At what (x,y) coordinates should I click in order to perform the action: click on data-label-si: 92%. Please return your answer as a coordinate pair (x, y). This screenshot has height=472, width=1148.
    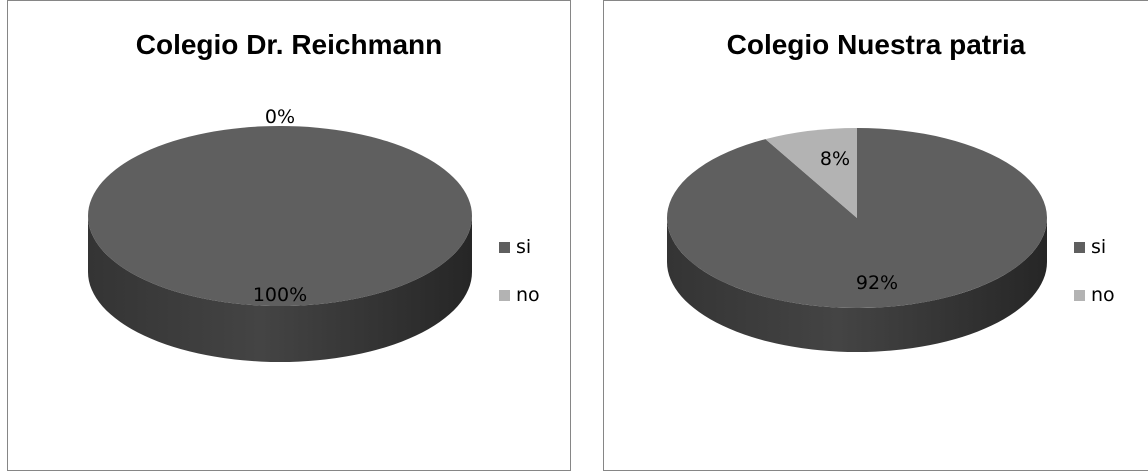
    Looking at the image, I should click on (877, 283).